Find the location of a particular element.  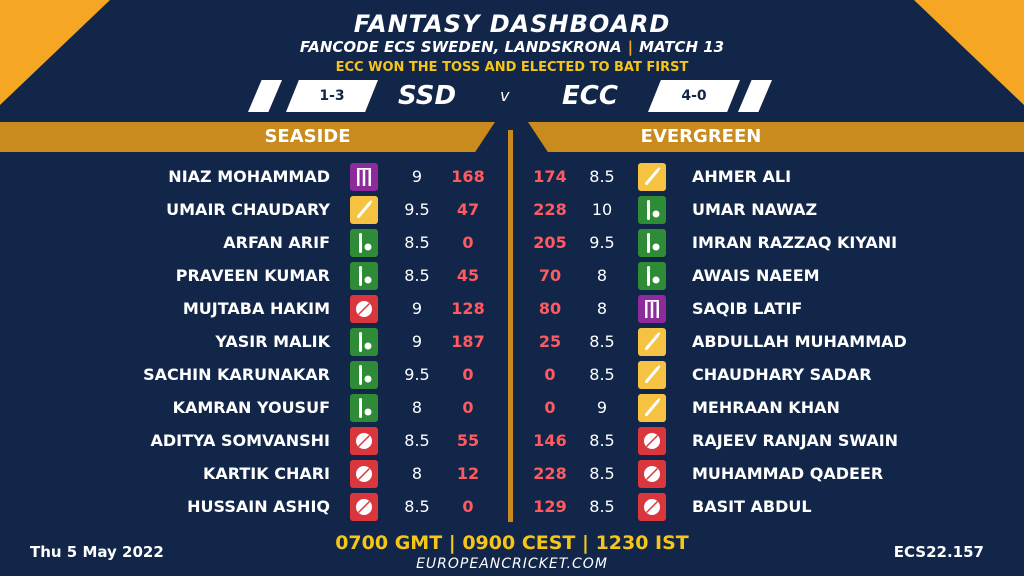

left-player-name: KARTIK CHARI is located at coordinates (266, 473).